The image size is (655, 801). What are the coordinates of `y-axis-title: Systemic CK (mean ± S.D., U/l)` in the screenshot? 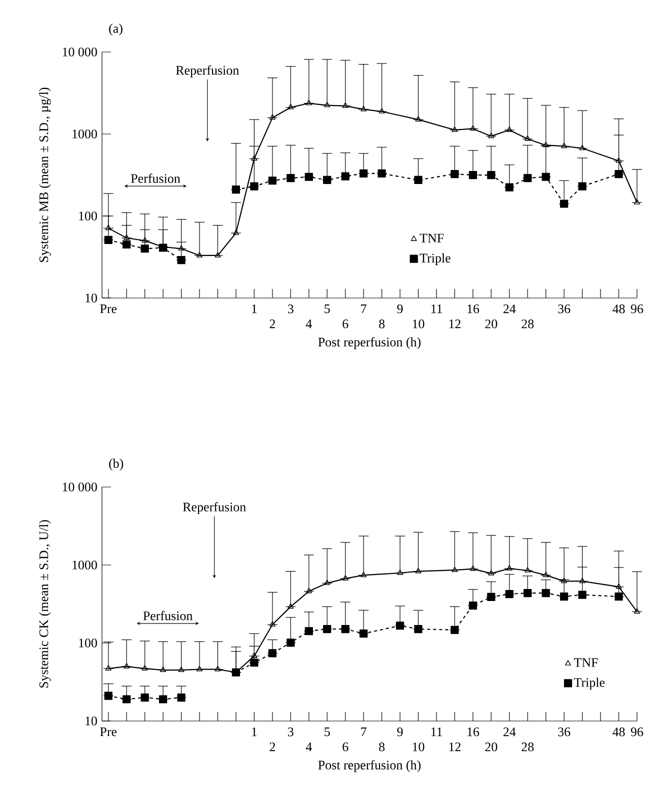 It's located at (45, 604).